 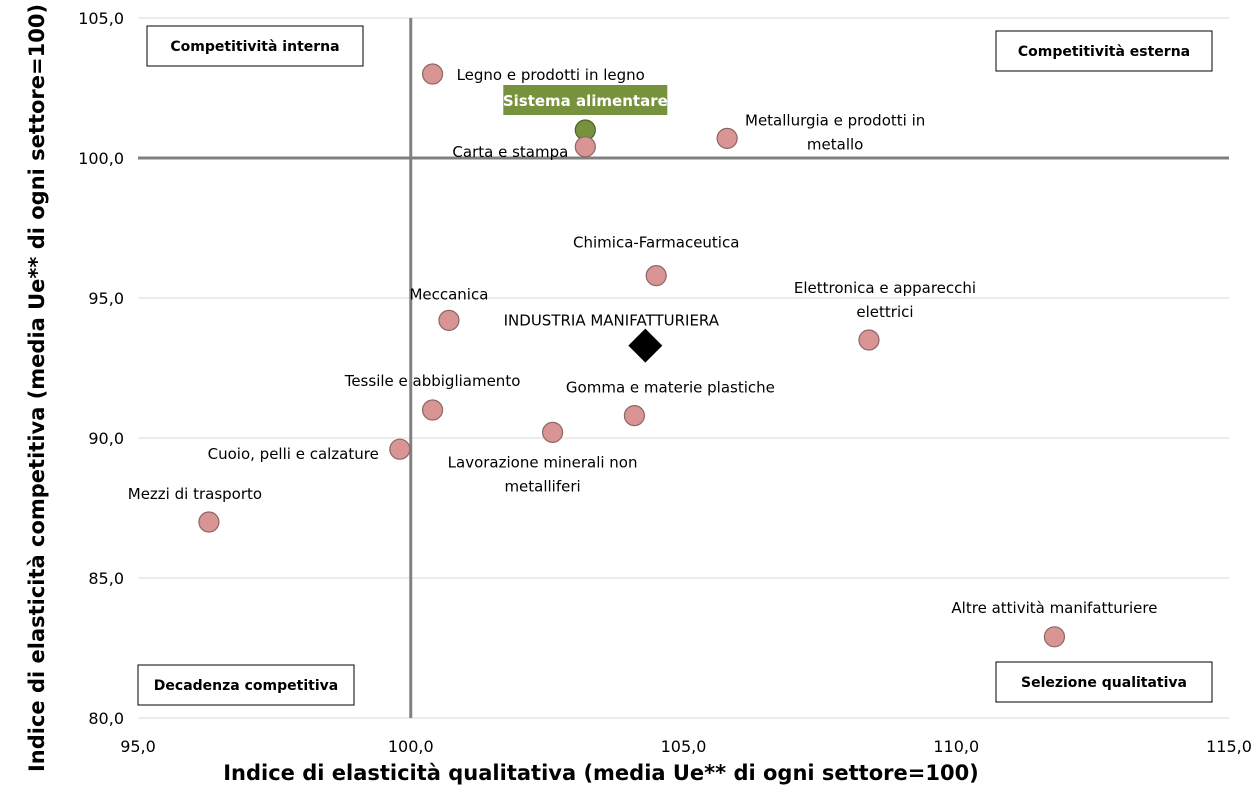 What do you see at coordinates (195, 494) in the screenshot?
I see `point-label: Mezzi di trasporto` at bounding box center [195, 494].